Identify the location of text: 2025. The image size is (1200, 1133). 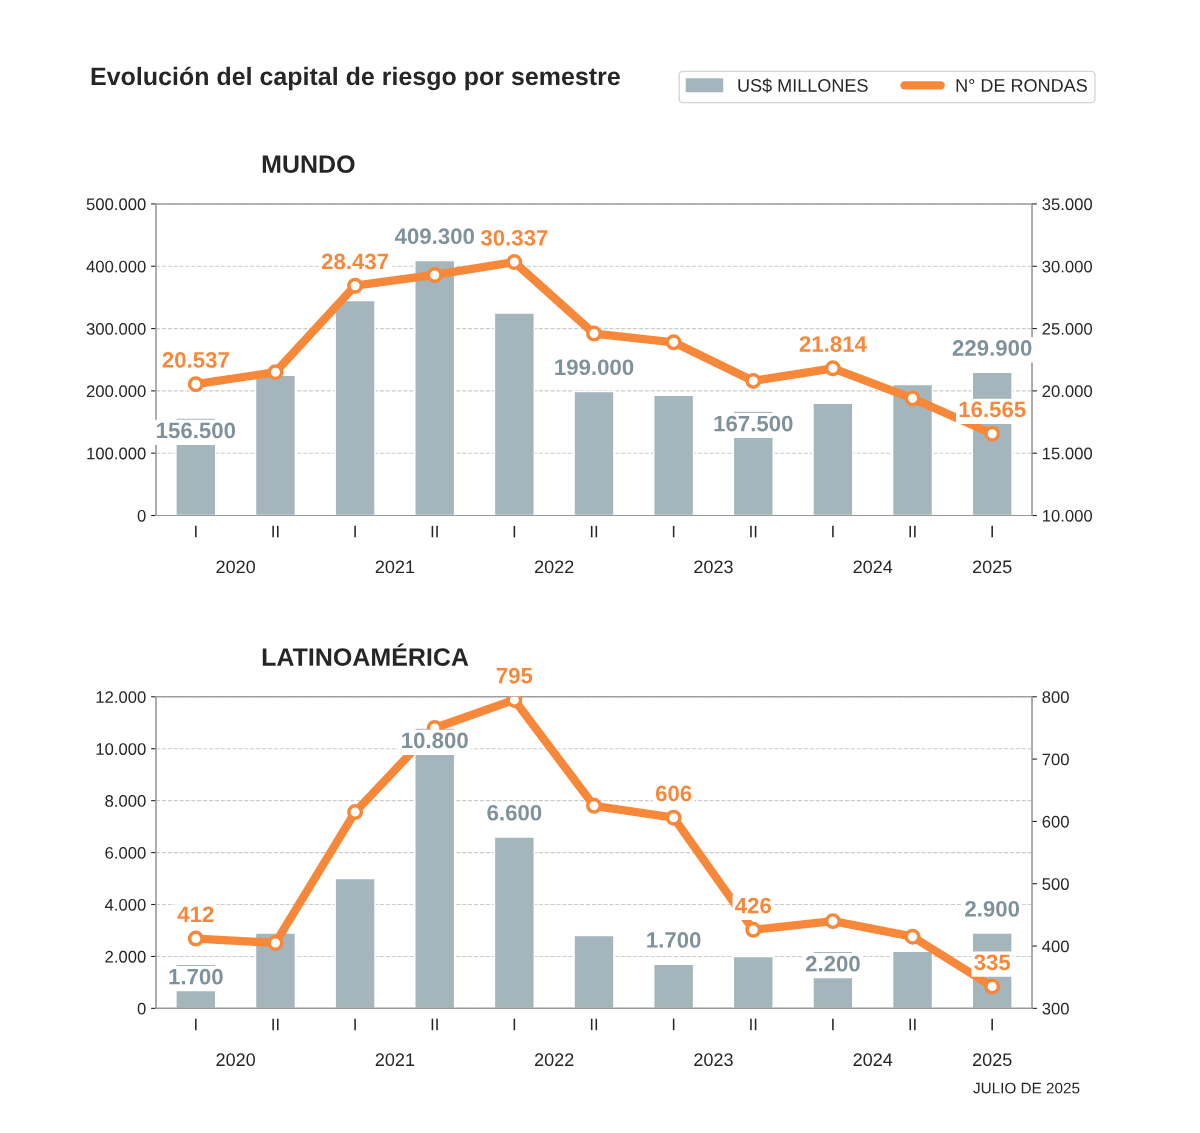
(992, 1060).